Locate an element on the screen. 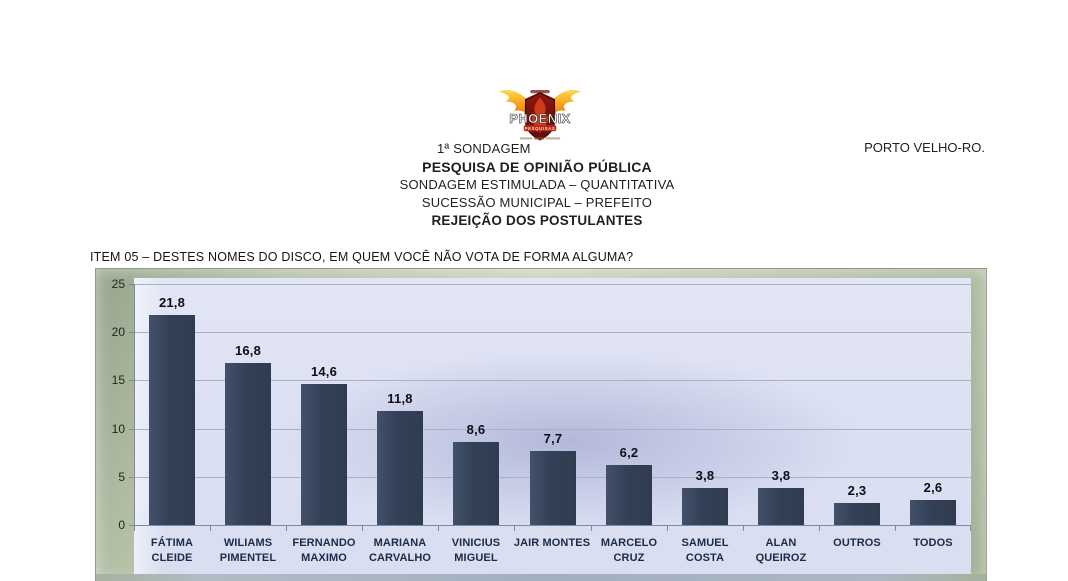 The width and height of the screenshot is (1068, 581). logo-fine-print is located at coordinates (540, 138).